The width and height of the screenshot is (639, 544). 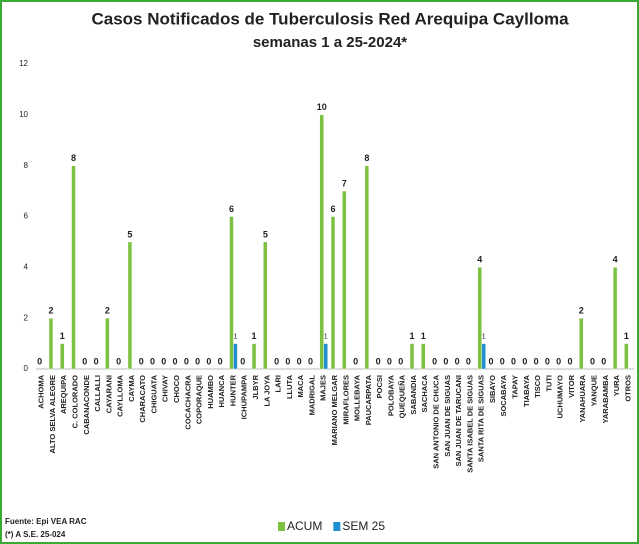 I want to click on x-tick-label: YARABAMBA, so click(x=605, y=398).